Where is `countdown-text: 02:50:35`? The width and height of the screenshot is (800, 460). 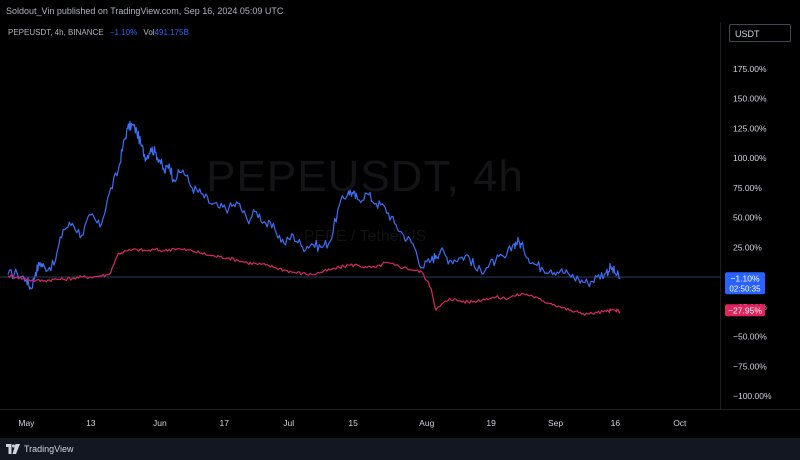
countdown-text: 02:50:35 is located at coordinates (745, 288).